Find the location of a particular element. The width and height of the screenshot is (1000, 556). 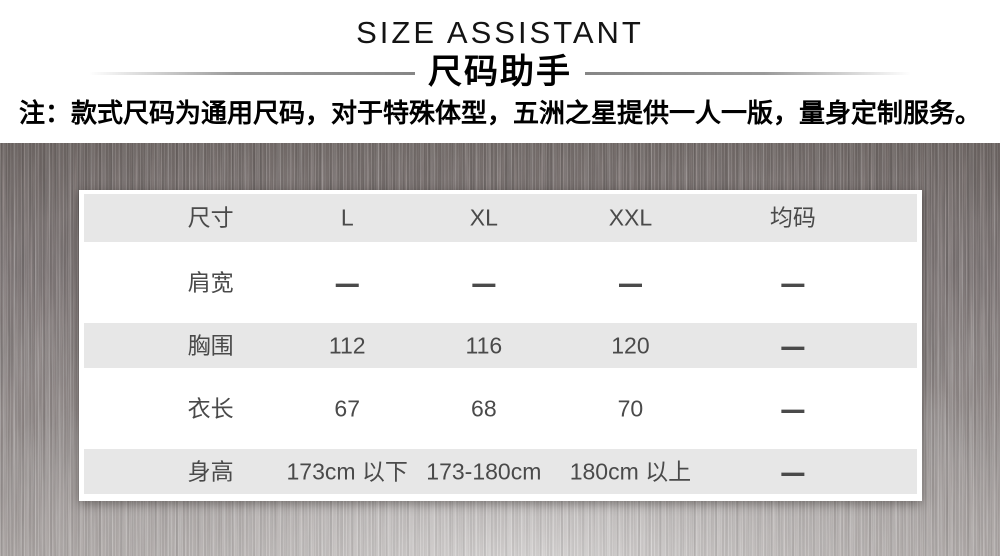

table-row: 胸围 112 116 120 — is located at coordinates (500, 345).